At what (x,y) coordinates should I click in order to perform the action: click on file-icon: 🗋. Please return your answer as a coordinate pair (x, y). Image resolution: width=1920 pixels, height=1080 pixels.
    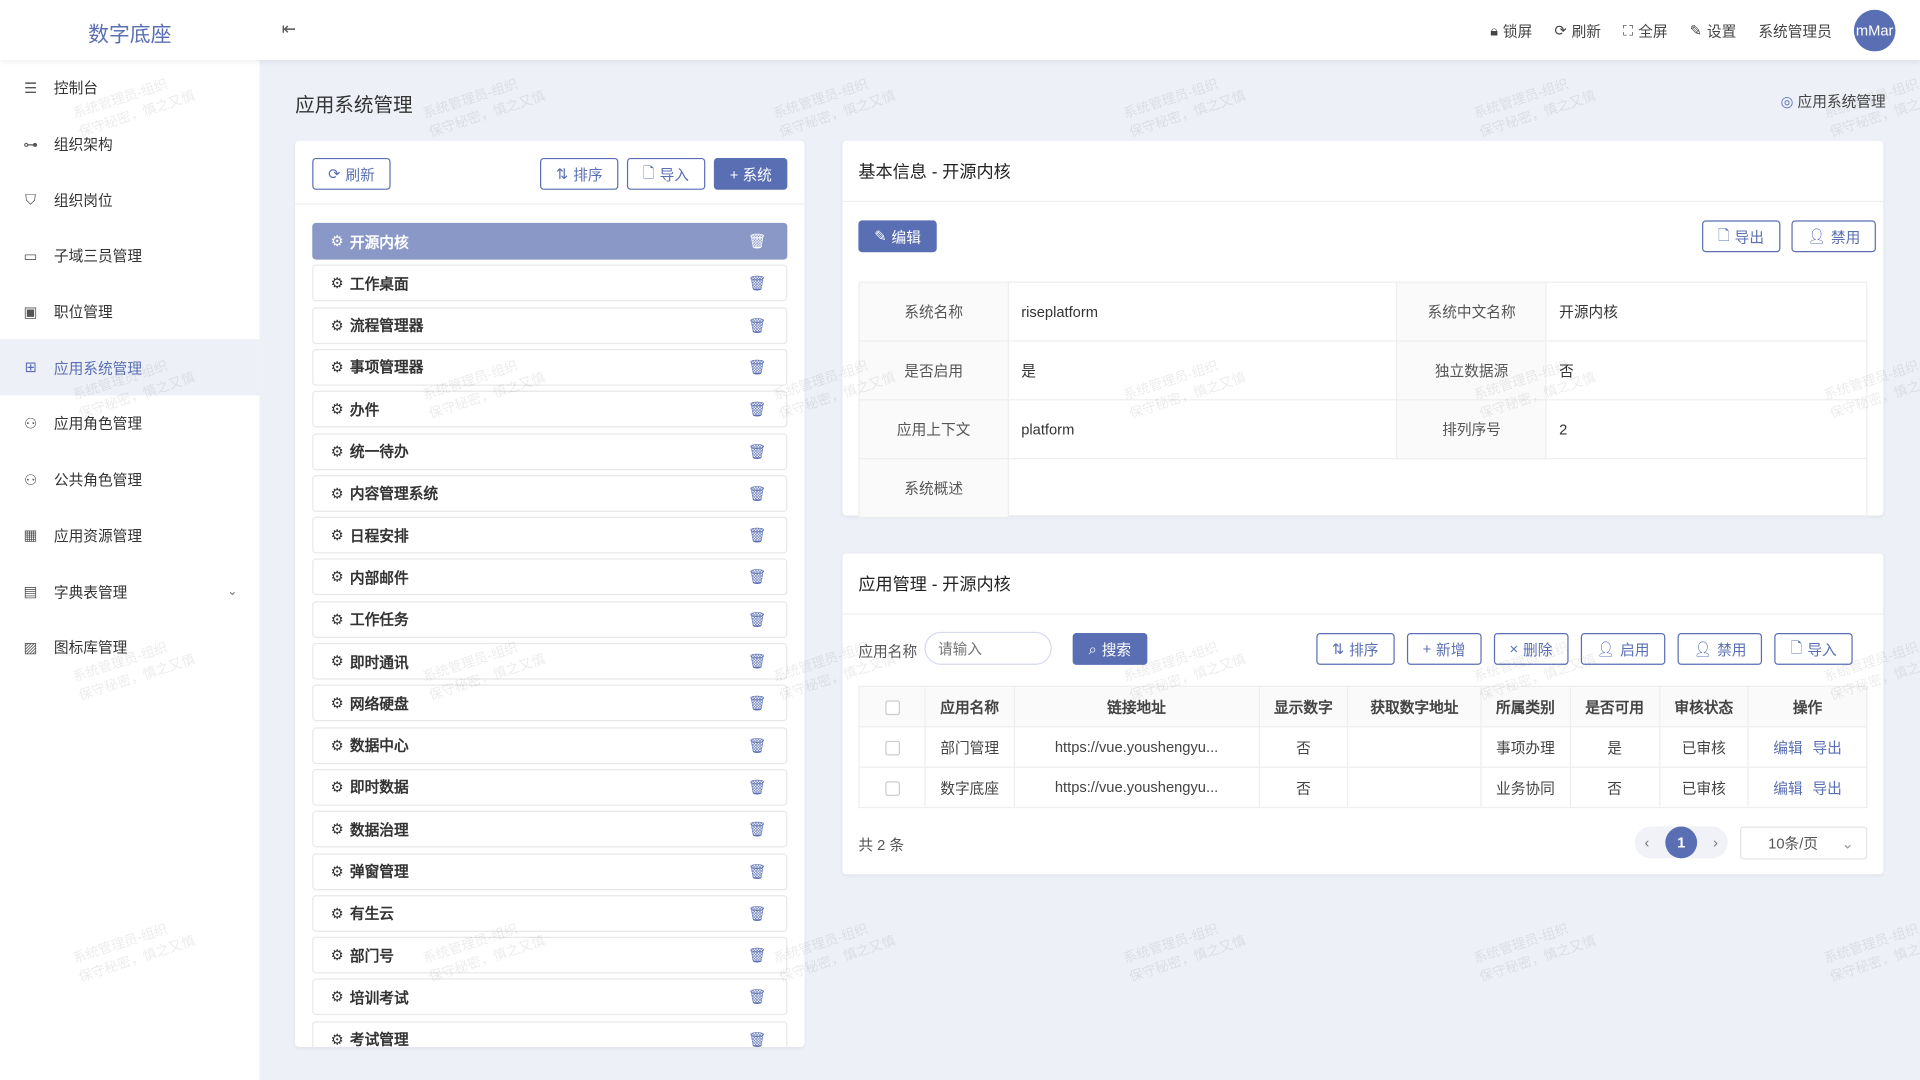
    Looking at the image, I should click on (1723, 234).